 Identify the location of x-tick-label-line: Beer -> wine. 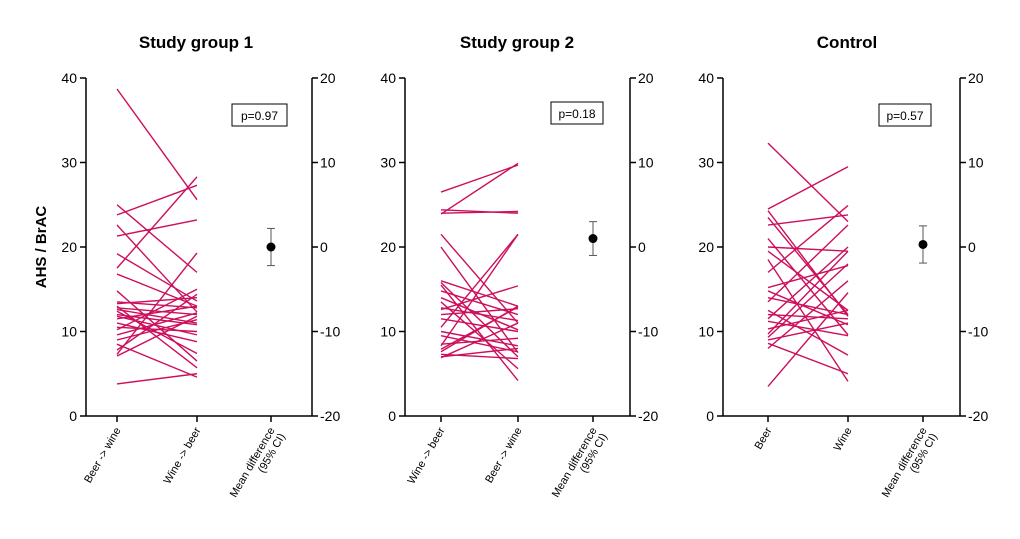
(102, 456).